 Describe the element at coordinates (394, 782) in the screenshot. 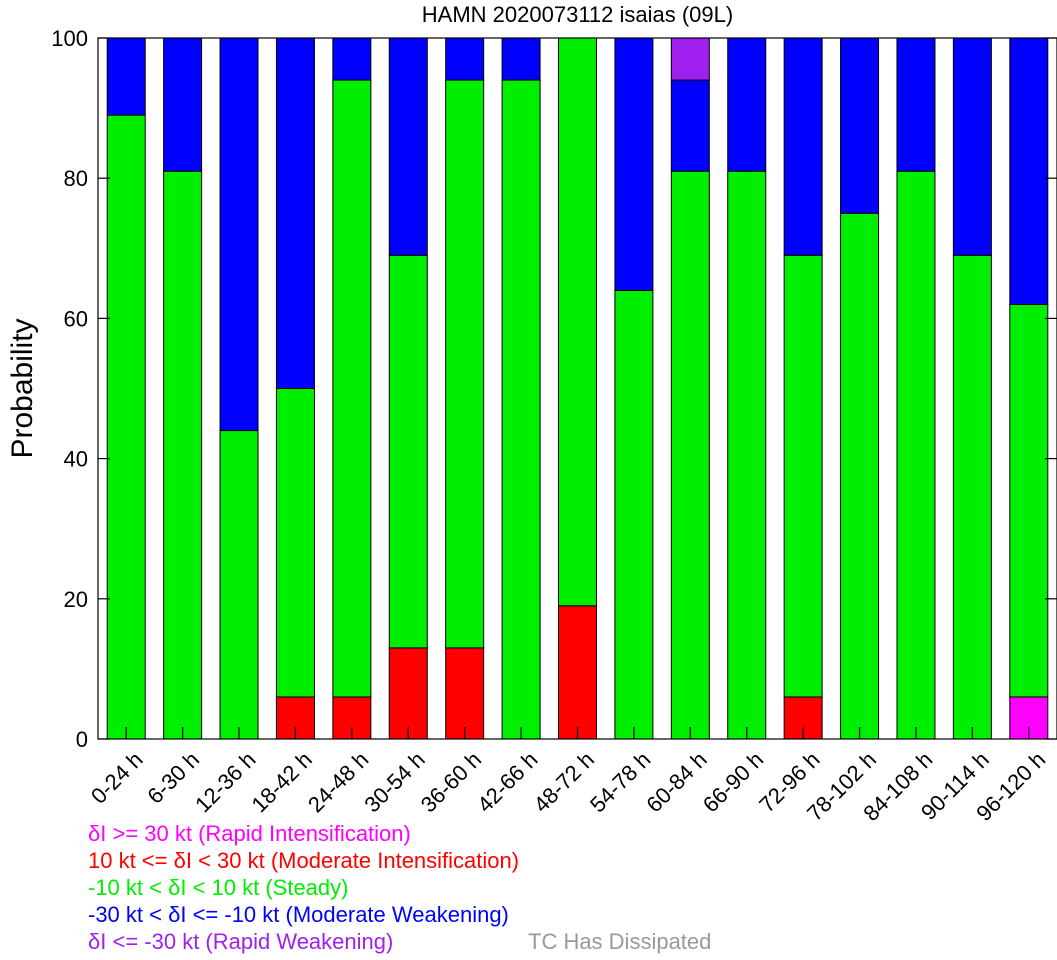

I see `x-tick-label: 30-54 h` at that location.